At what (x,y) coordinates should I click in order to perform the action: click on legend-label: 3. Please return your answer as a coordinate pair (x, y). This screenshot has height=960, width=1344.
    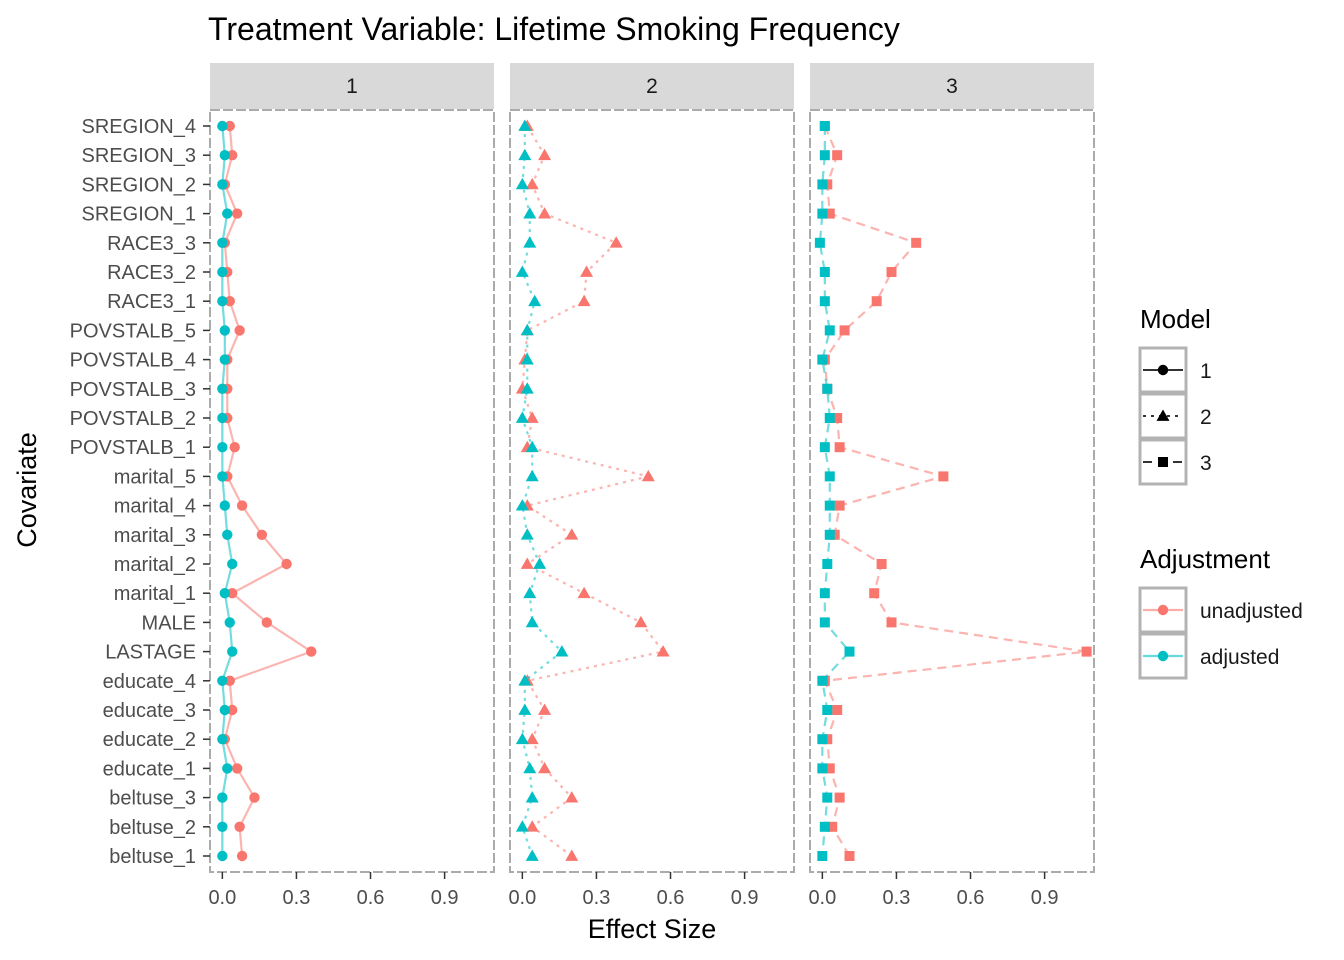
    Looking at the image, I should click on (1206, 463).